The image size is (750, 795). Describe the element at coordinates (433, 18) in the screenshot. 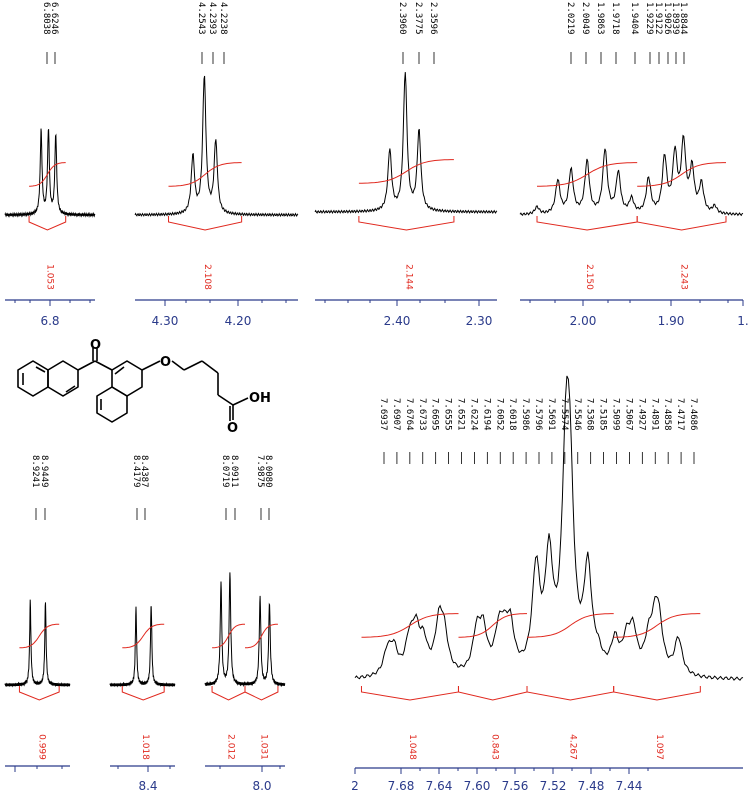

I see `peak-label: 2.3596` at that location.